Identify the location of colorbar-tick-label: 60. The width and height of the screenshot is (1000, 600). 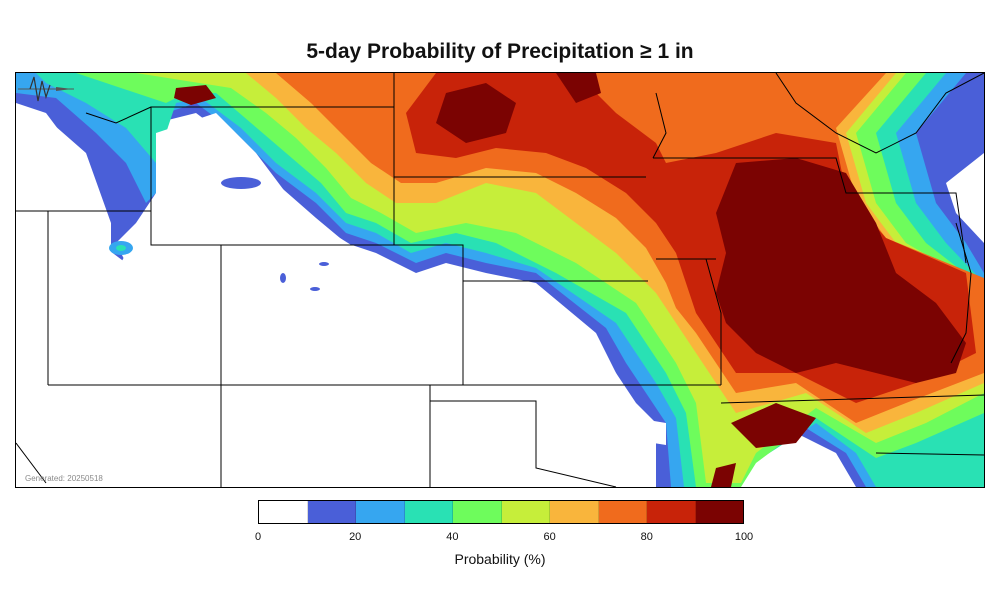
(549, 537).